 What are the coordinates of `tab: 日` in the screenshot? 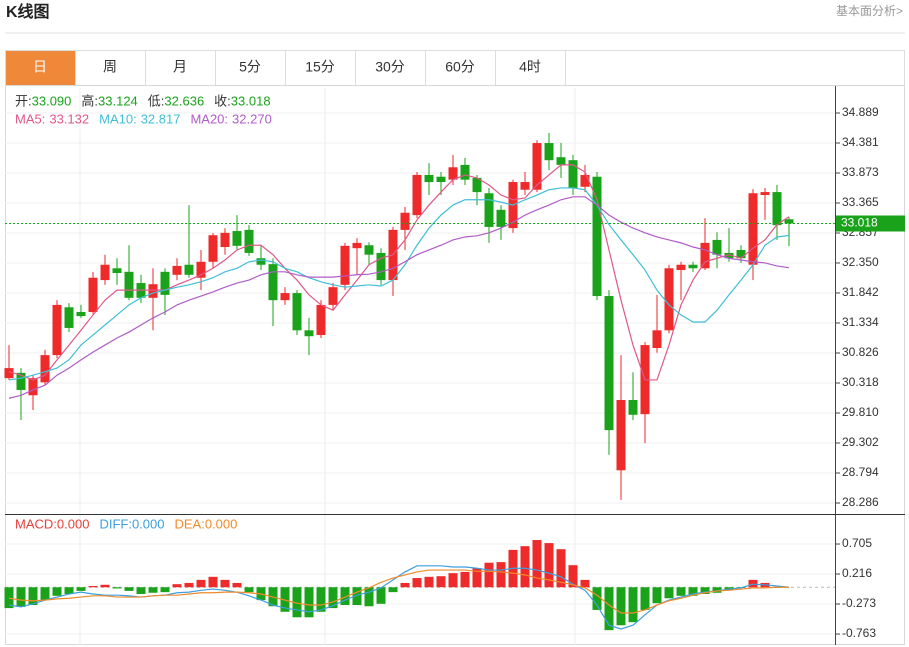 It's located at (40, 68).